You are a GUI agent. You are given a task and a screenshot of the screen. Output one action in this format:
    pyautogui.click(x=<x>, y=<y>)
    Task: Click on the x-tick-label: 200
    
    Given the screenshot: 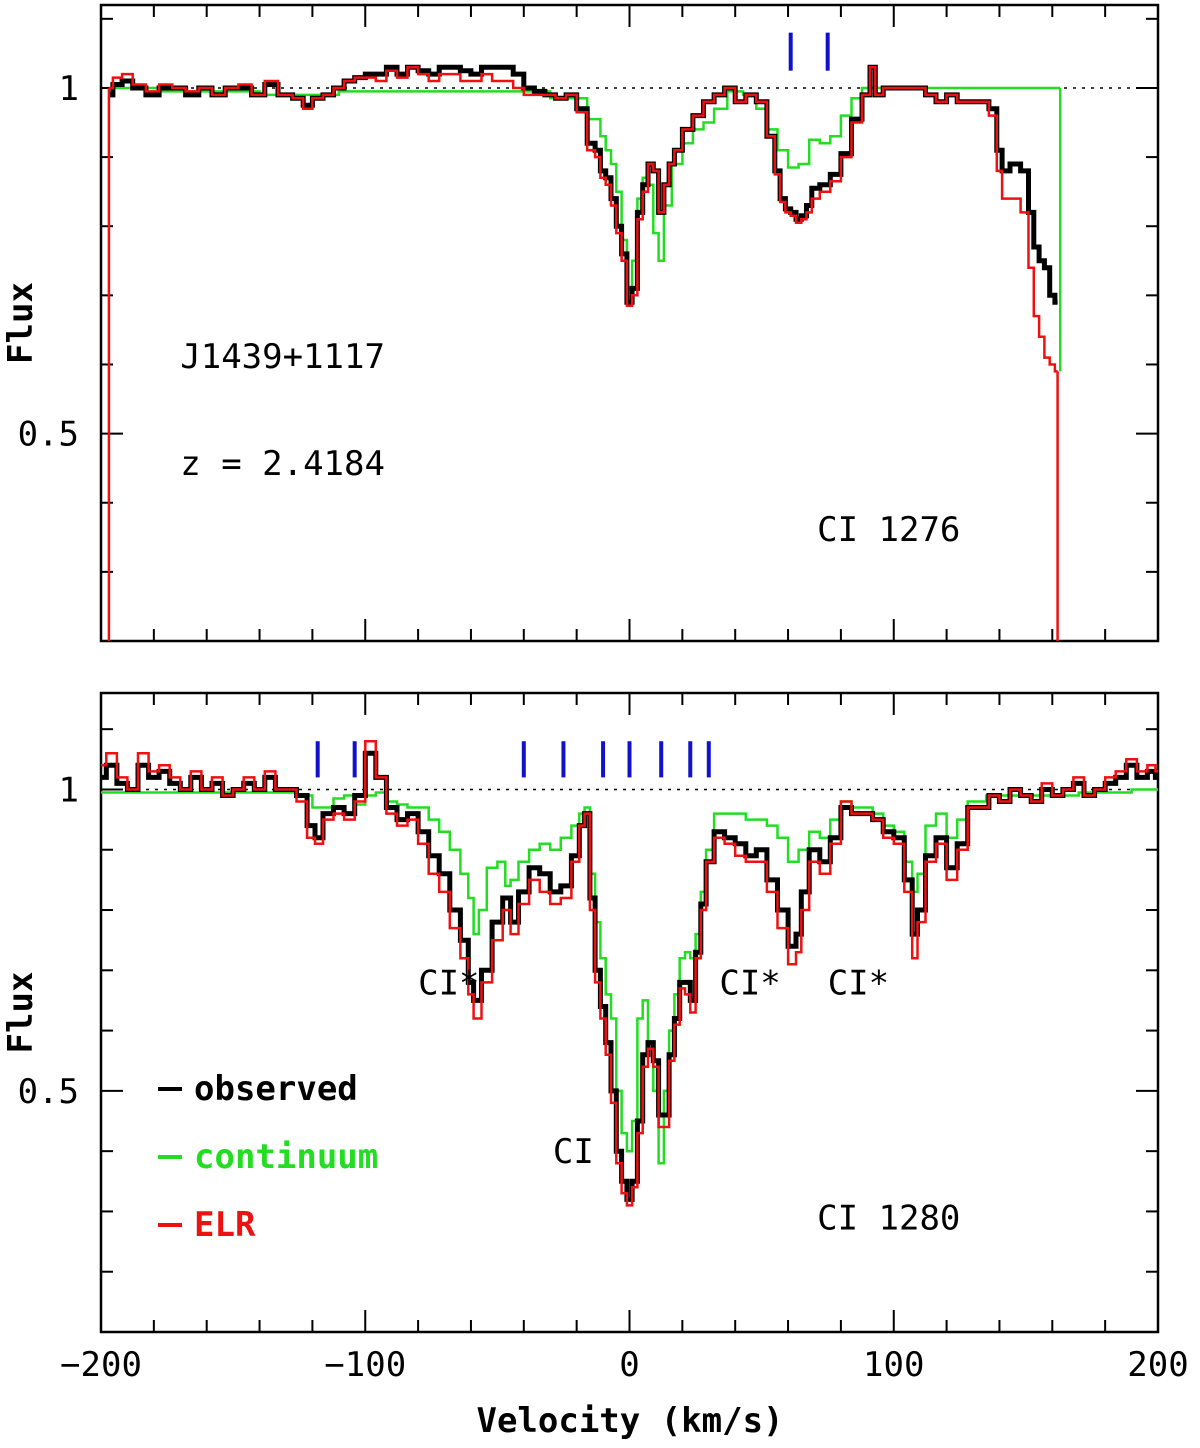 What is the action you would take?
    pyautogui.click(x=1157, y=1365)
    